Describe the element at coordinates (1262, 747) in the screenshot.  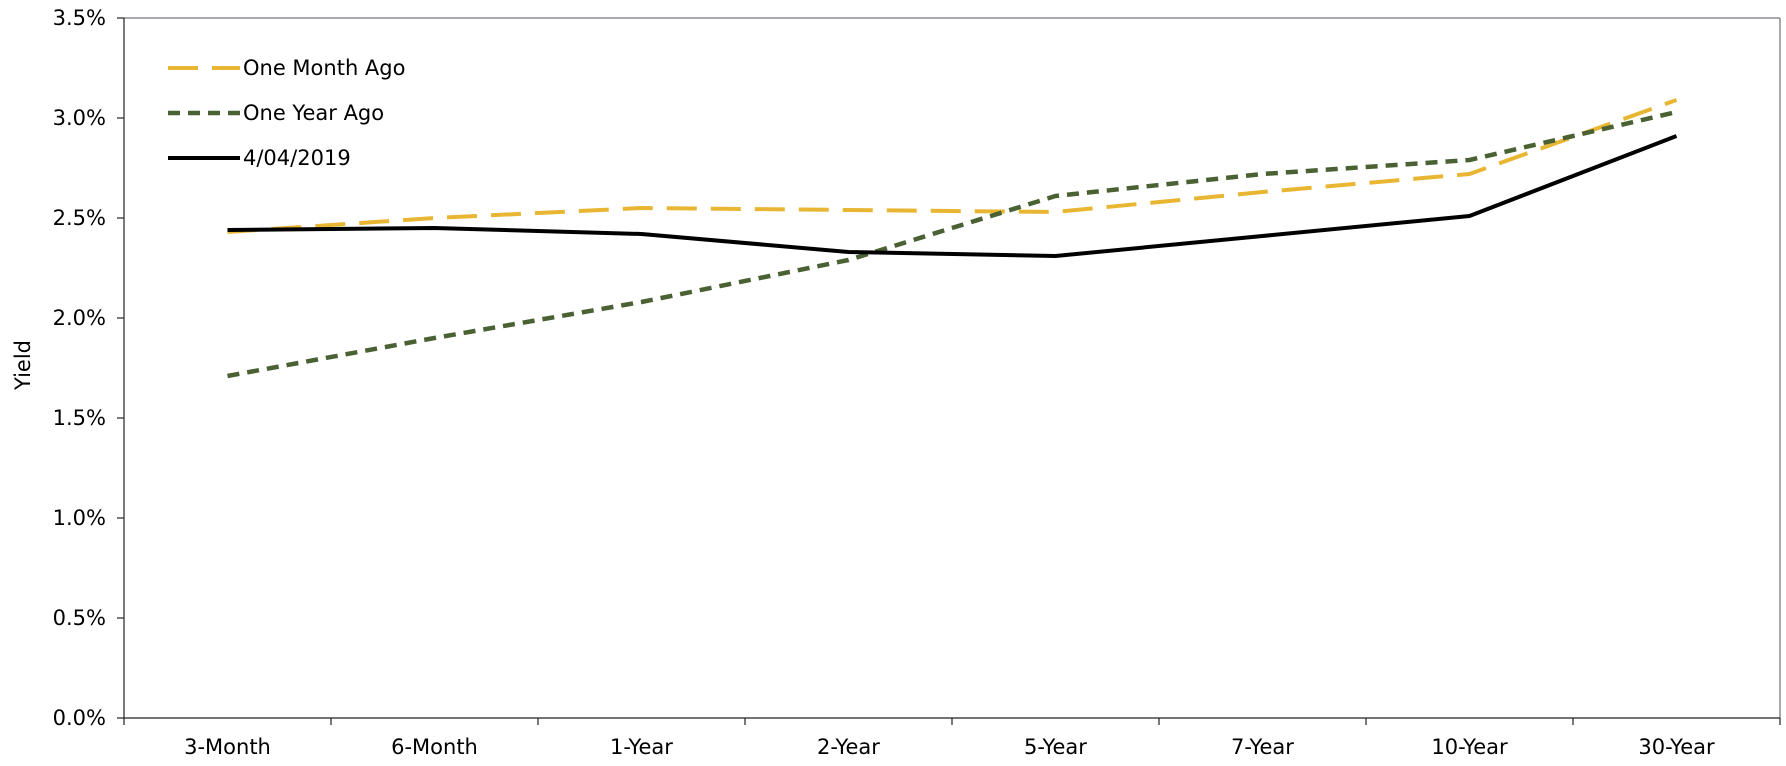
I see `x-tick-label: 7-Year` at that location.